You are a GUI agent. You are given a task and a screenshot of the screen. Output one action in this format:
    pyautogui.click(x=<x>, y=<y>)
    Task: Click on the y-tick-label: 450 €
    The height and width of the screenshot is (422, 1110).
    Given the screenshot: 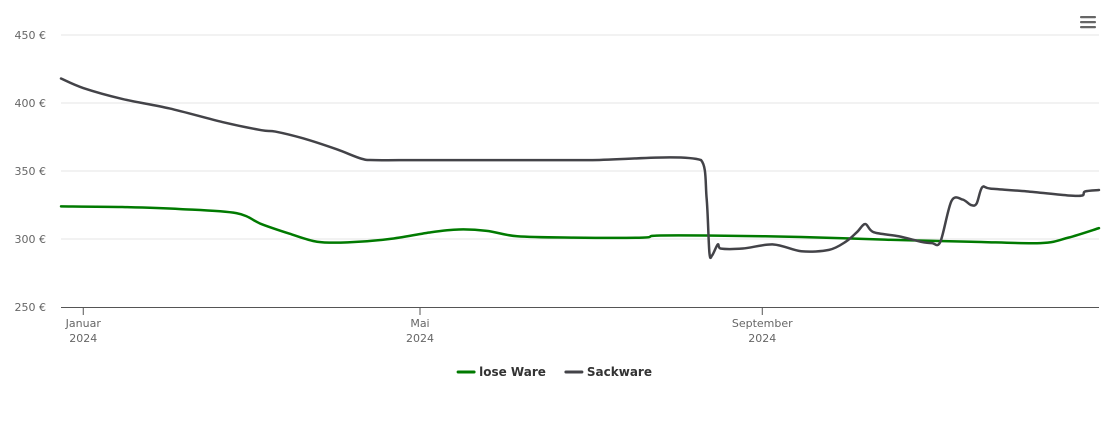 What is the action you would take?
    pyautogui.click(x=31, y=35)
    